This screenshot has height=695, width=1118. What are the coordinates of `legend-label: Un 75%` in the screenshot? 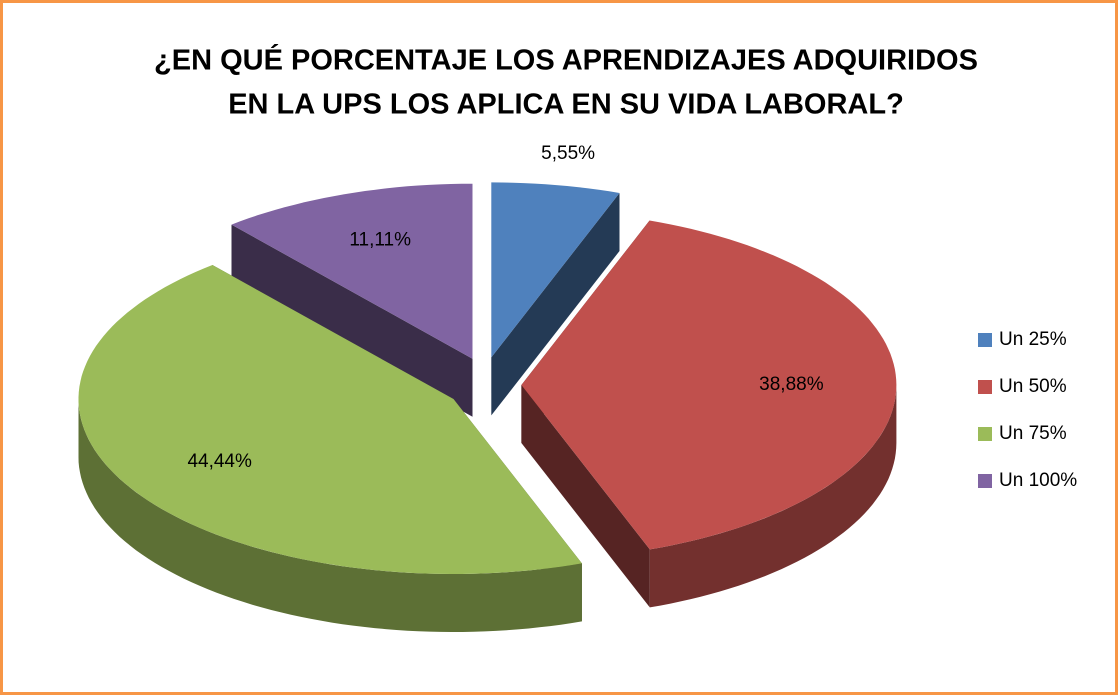 It's located at (1033, 433).